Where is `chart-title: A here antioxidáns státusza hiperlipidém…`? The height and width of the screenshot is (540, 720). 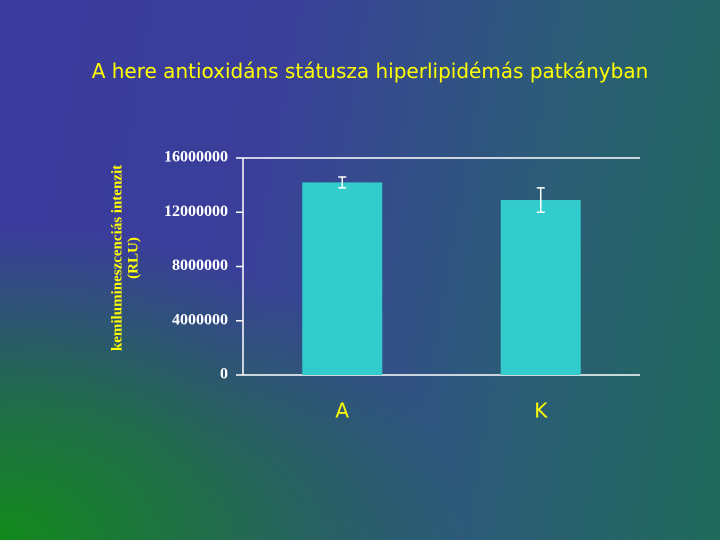 chart-title: A here antioxidáns státusza hiperlipidém… is located at coordinates (370, 71).